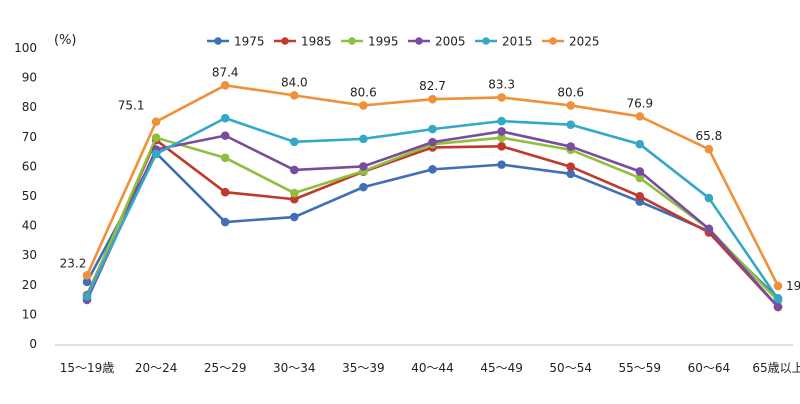 The height and width of the screenshot is (404, 800). What do you see at coordinates (363, 368) in the screenshot?
I see `x-tick-label: 35〜39` at bounding box center [363, 368].